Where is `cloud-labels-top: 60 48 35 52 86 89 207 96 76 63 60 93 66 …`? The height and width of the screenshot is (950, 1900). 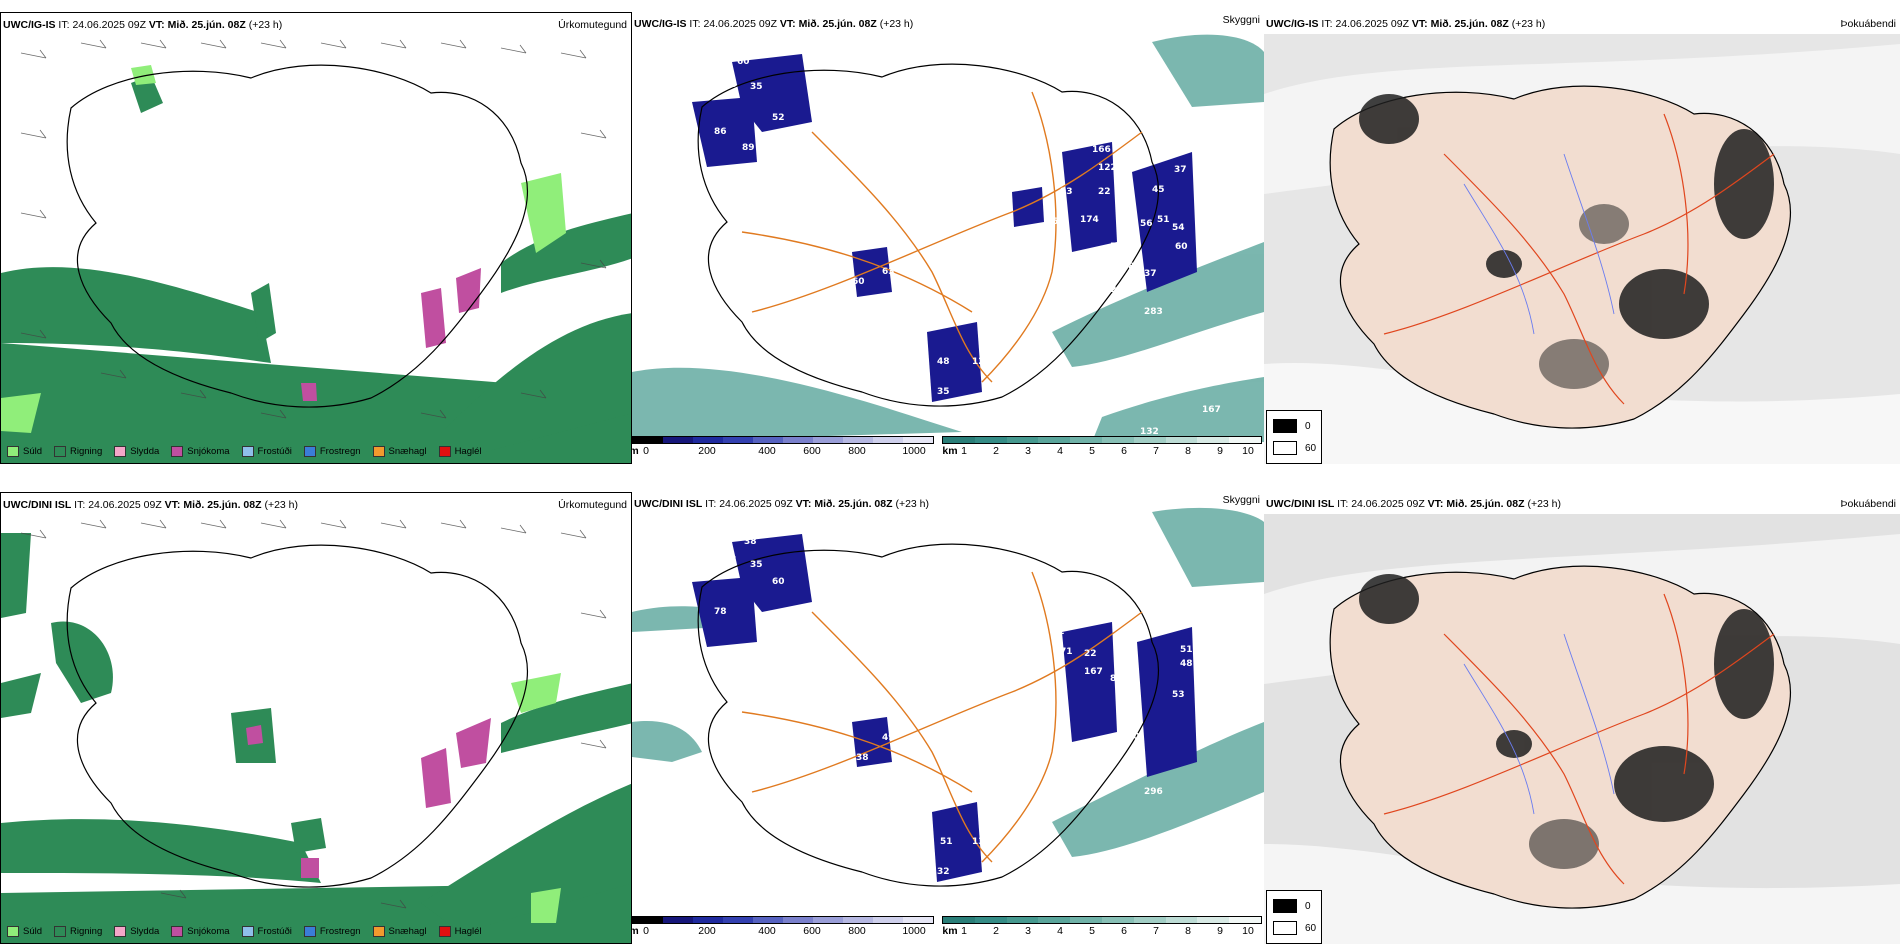
cloud-labels-top: 60 48 35 52 86 89 207 96 76 63 60 93 66 … is located at coordinates (967, 247).